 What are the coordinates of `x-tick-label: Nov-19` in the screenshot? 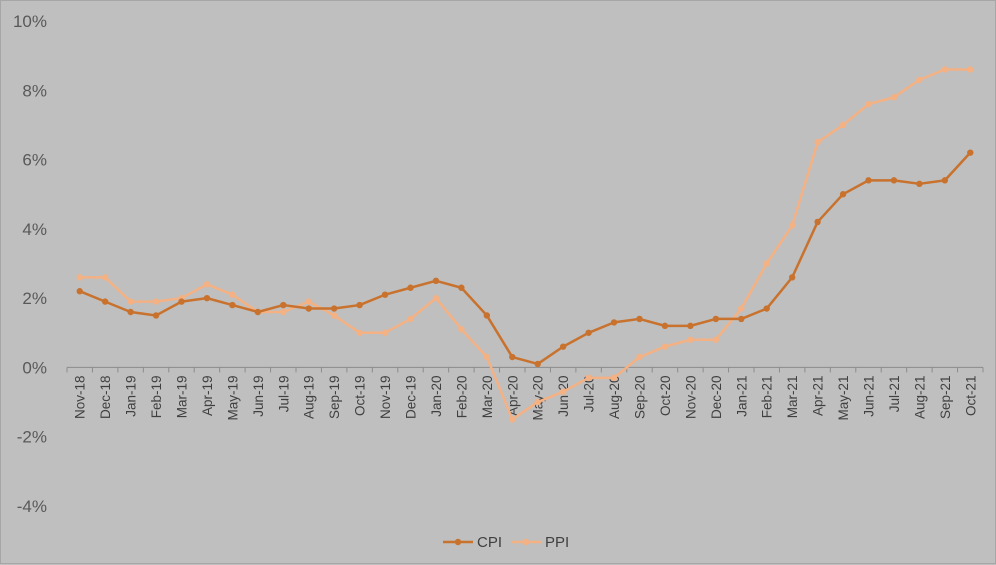 It's located at (385, 397).